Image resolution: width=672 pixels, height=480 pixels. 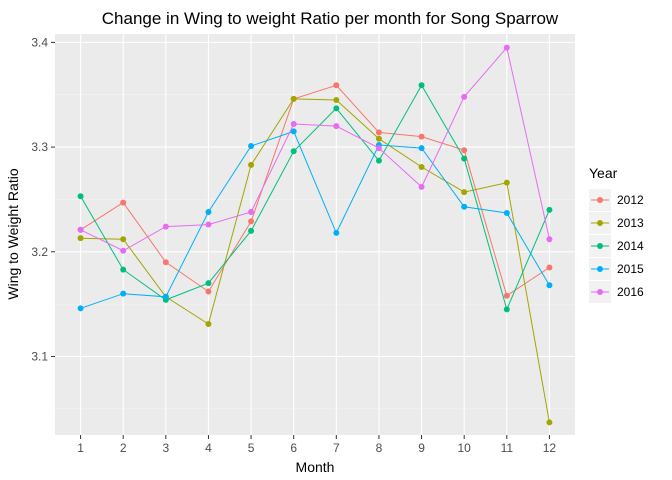 I want to click on y-tick-label: 3.1, so click(x=39, y=356).